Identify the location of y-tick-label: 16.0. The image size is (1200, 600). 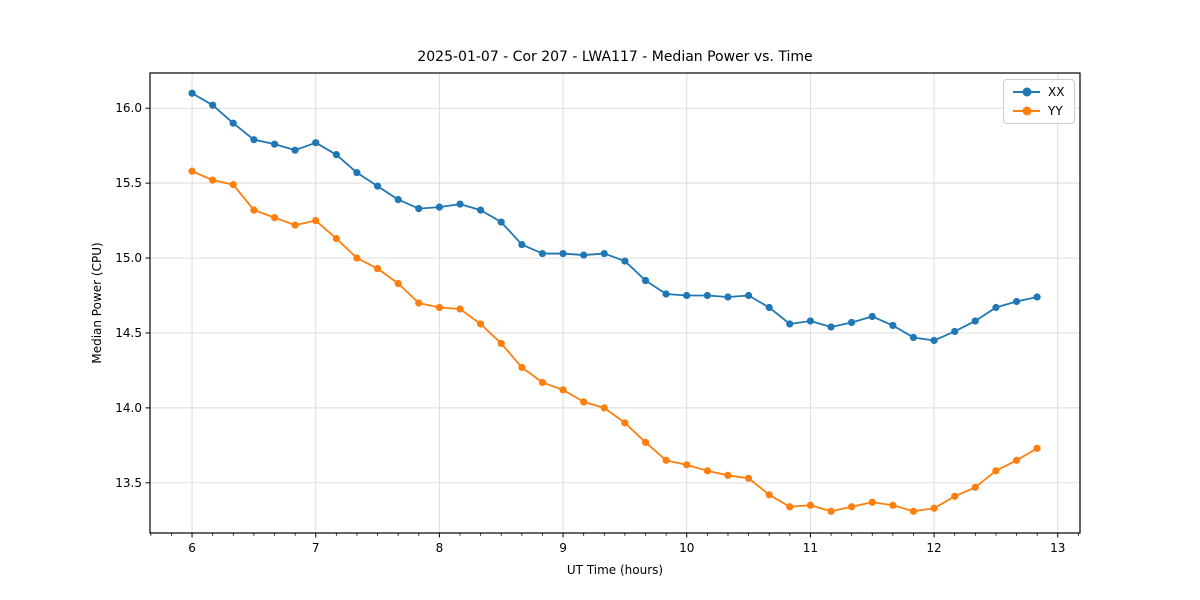
(128, 108).